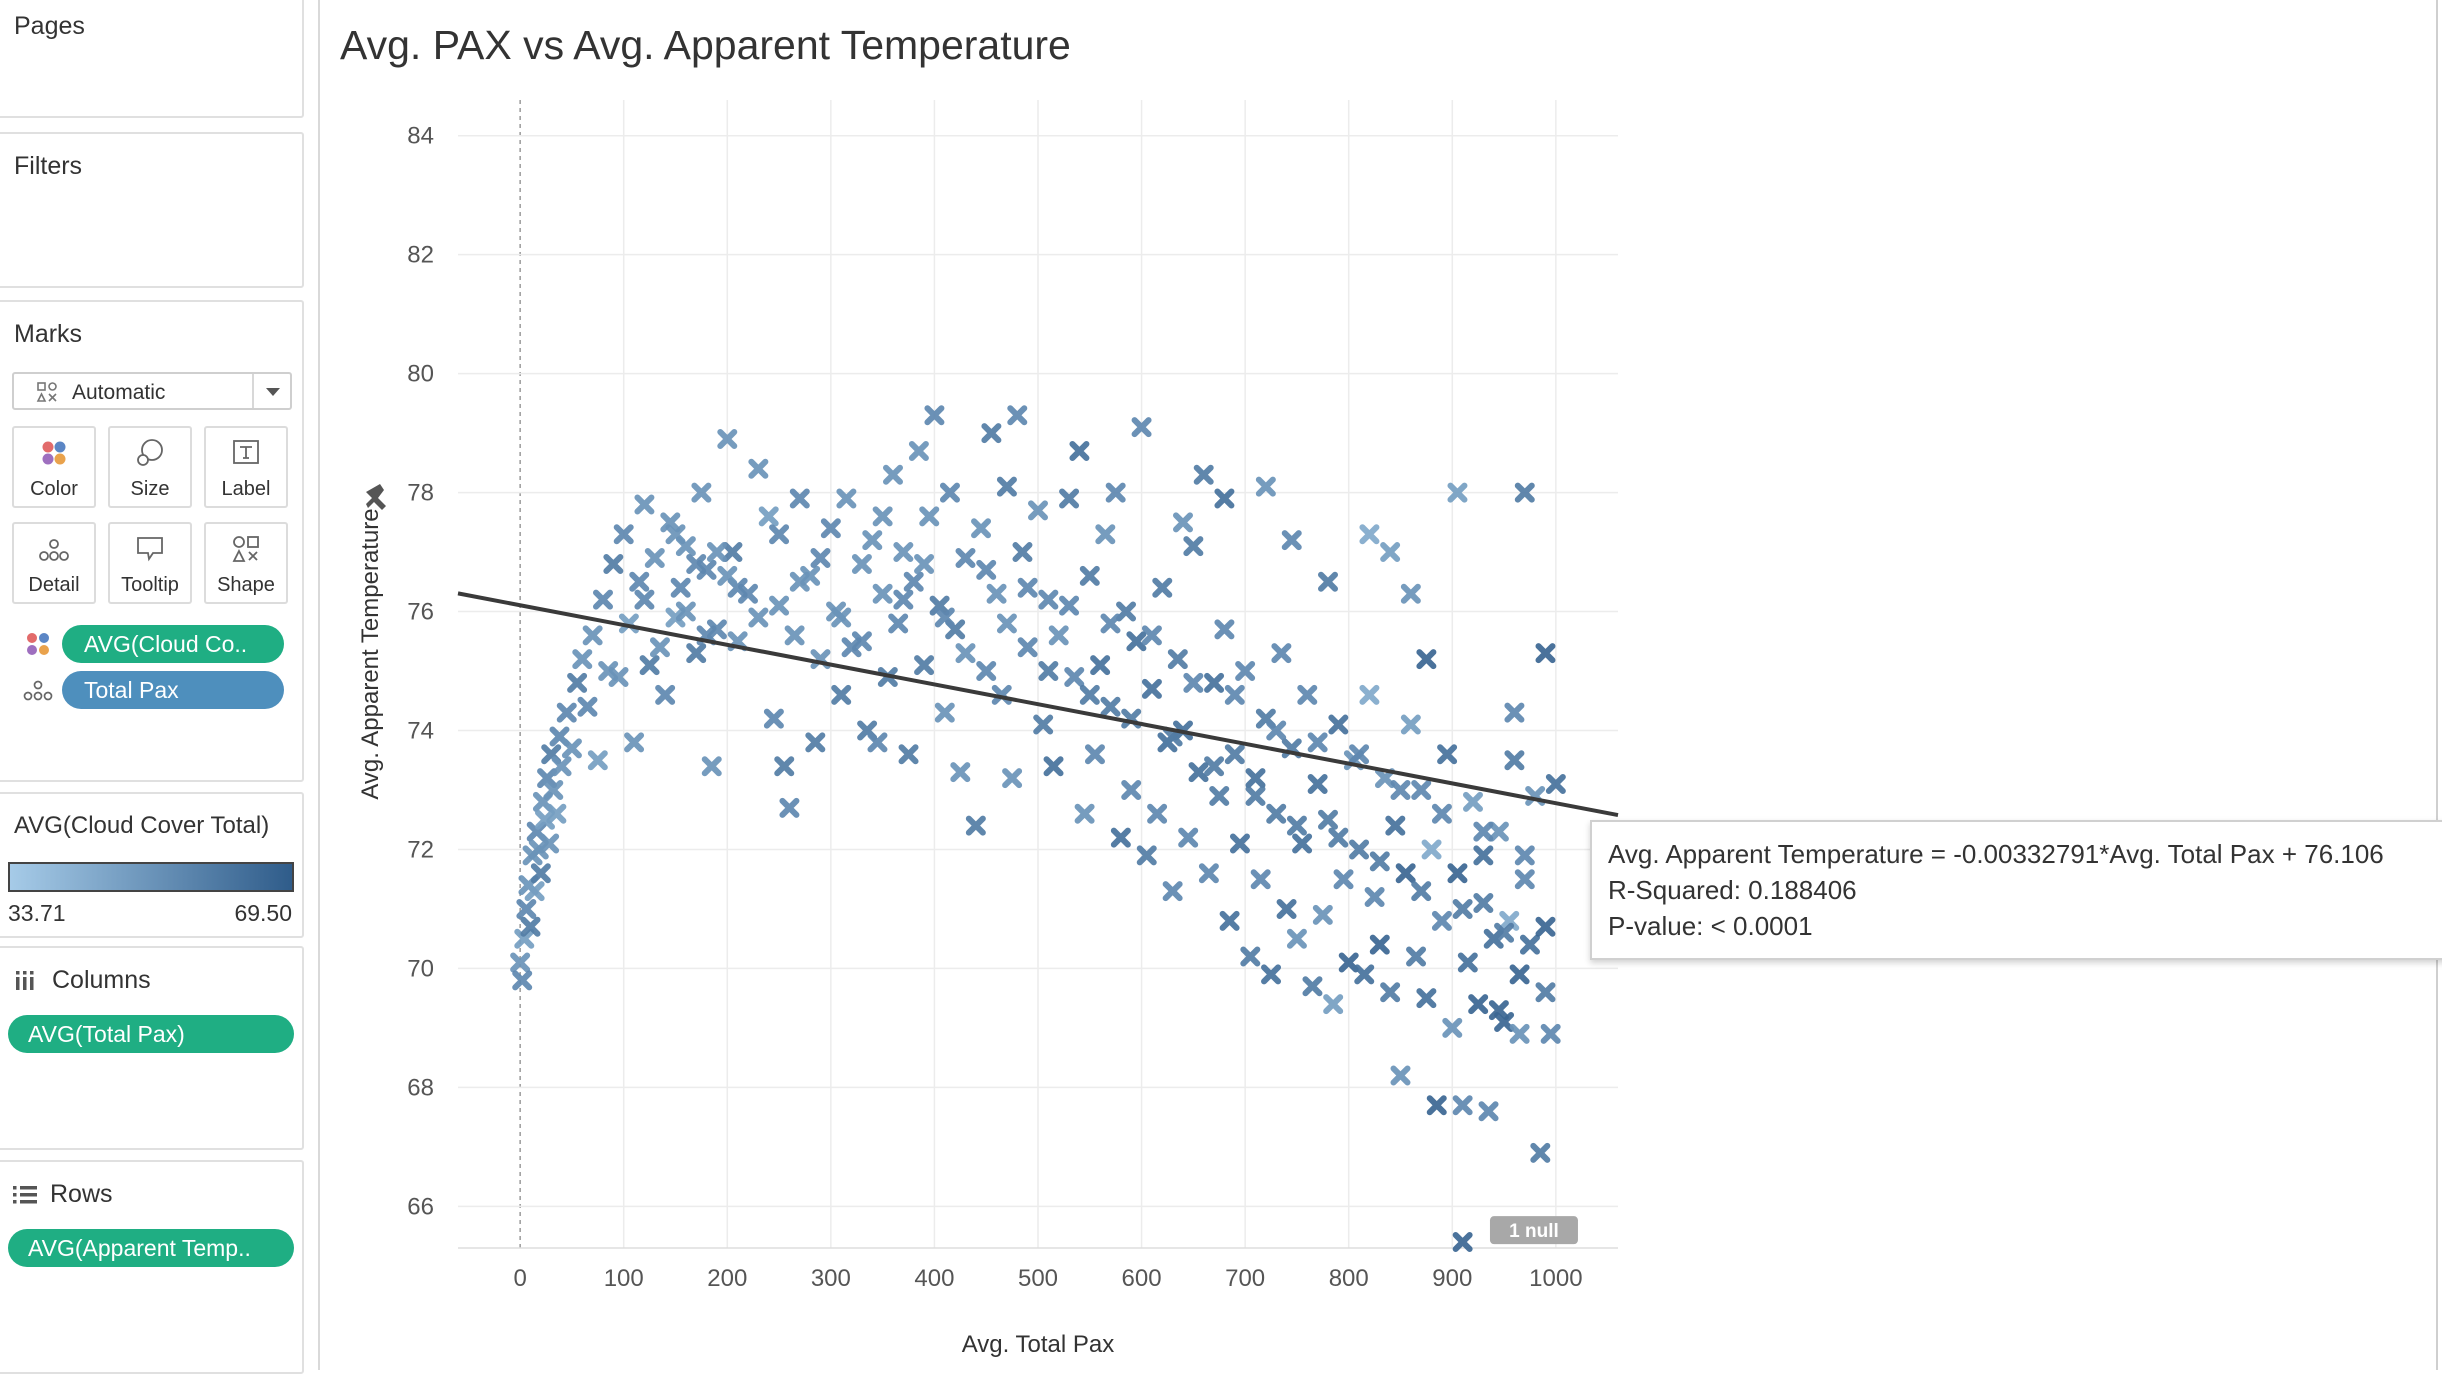 This screenshot has width=2442, height=1374. I want to click on columns-pill: AVG(Total Pax), so click(151, 1034).